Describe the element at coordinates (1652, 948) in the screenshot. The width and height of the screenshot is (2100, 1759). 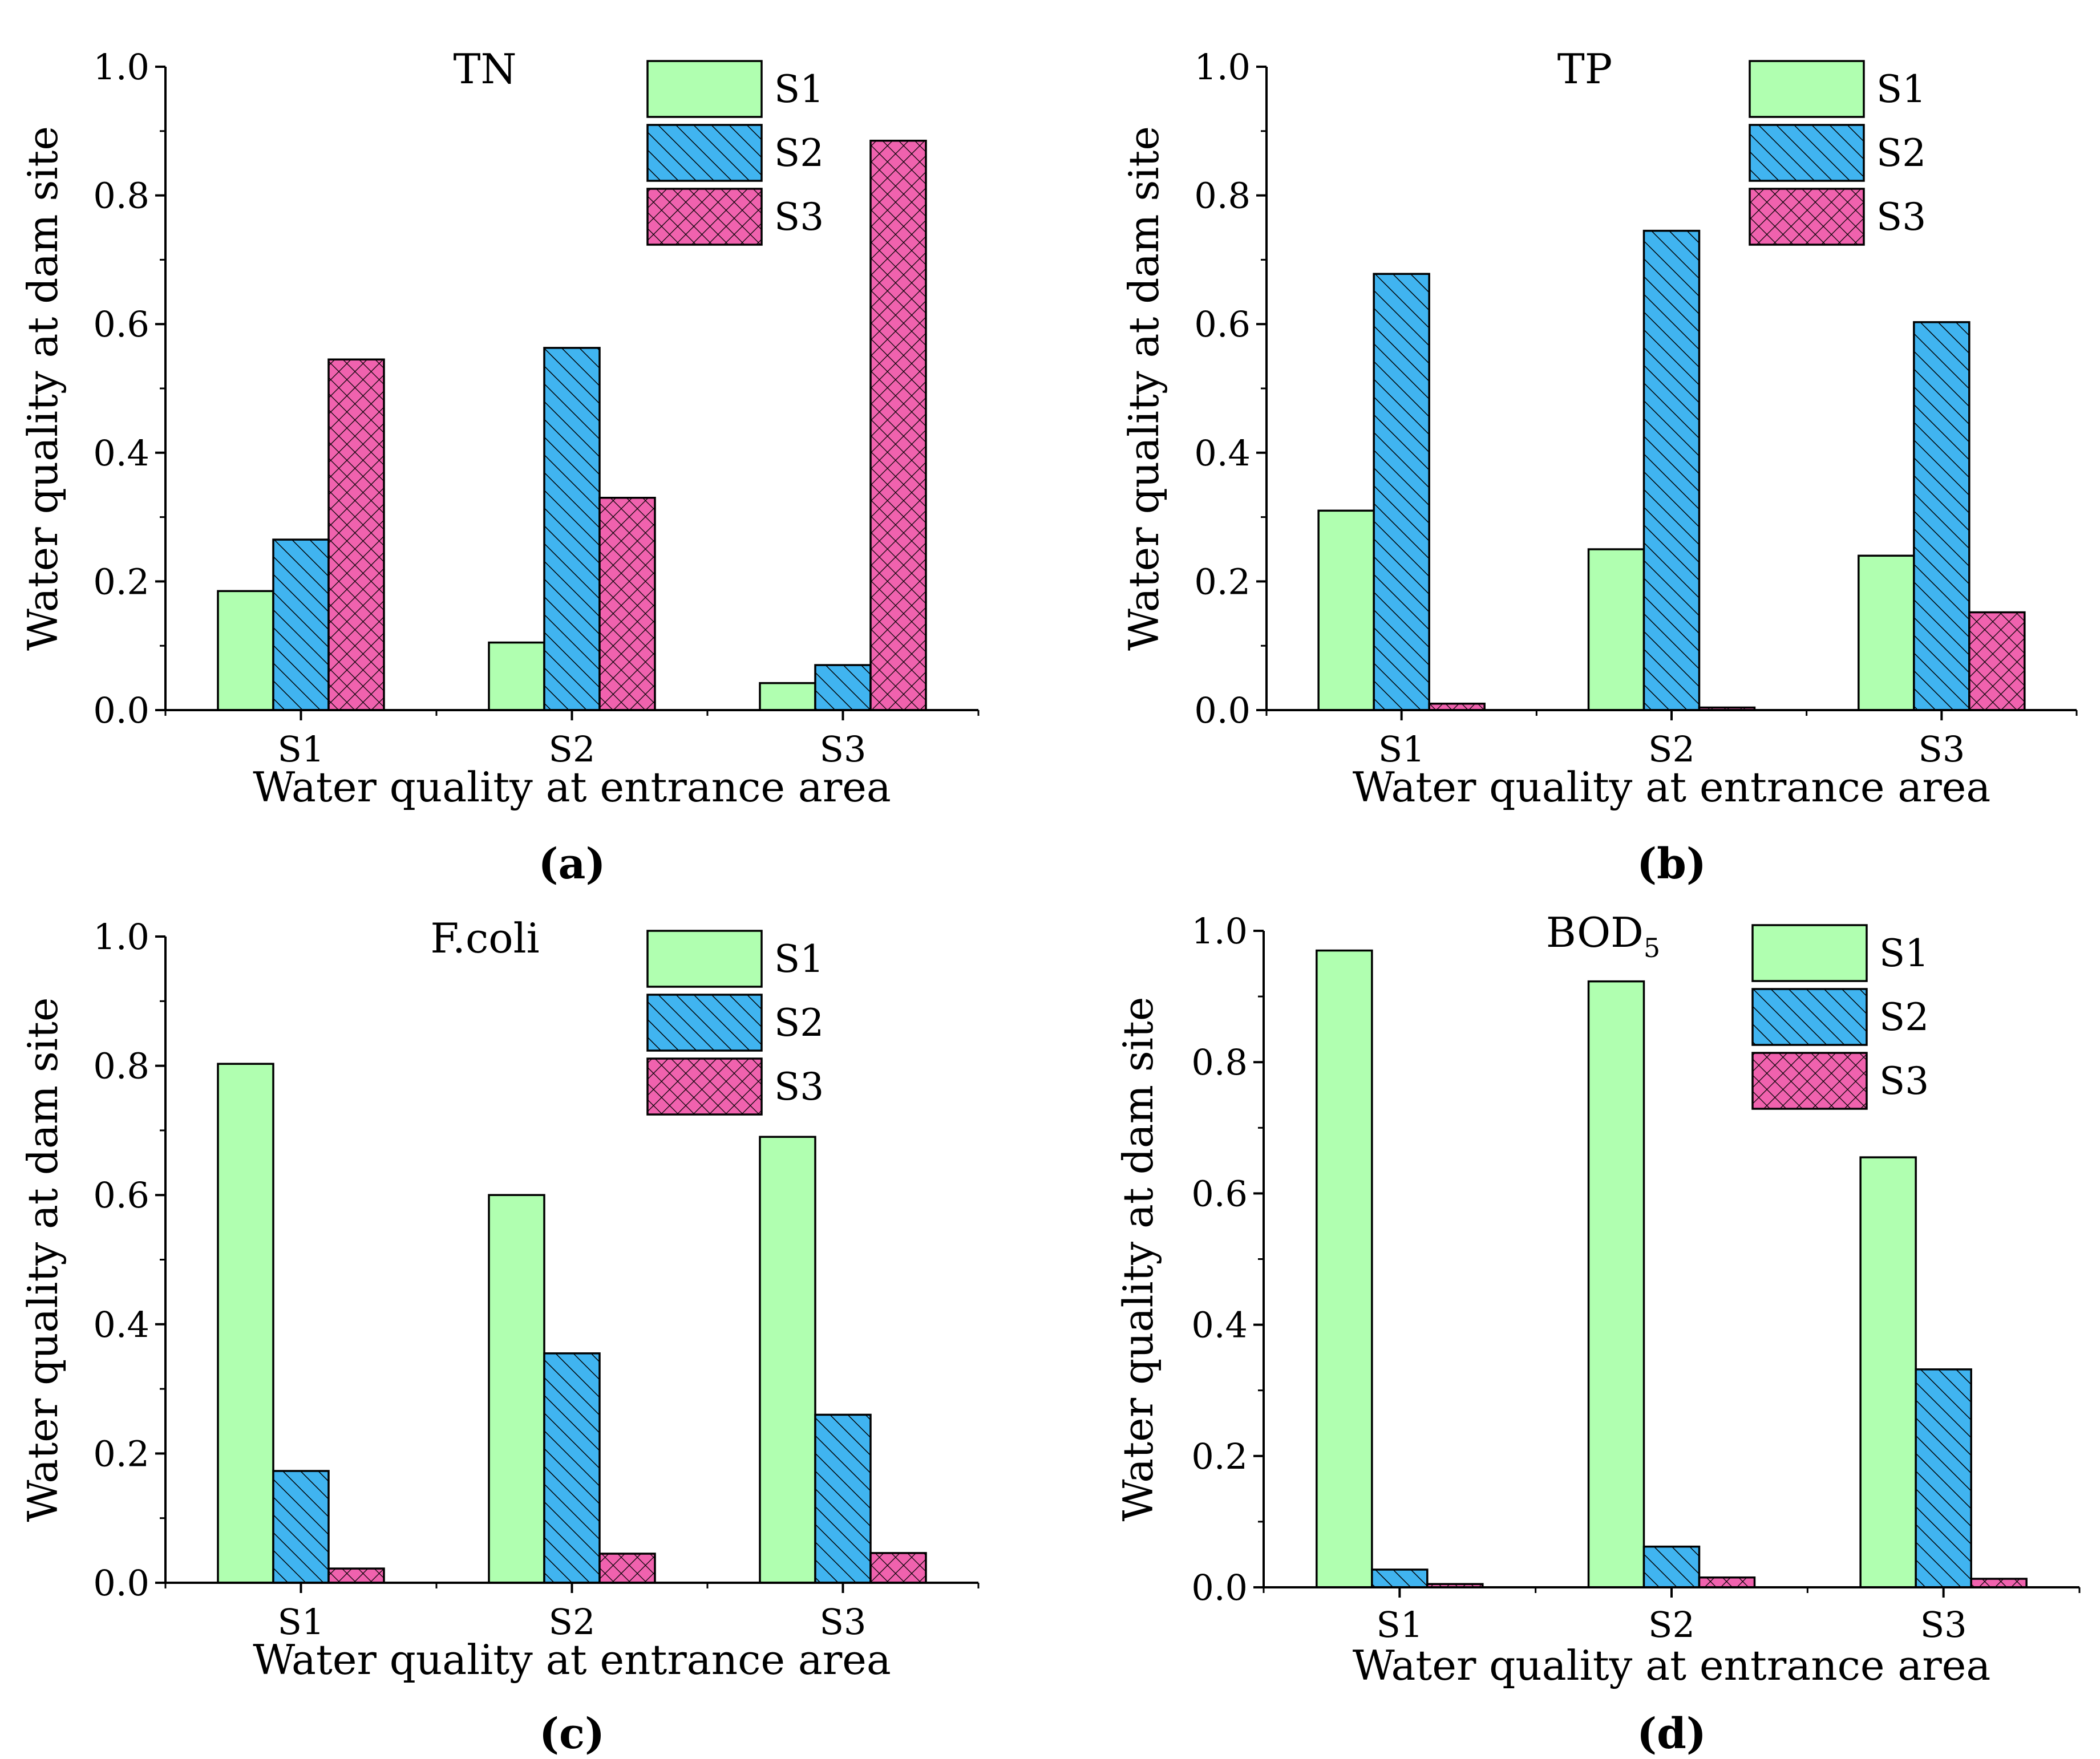
I see `chart-title-subscript: 5` at that location.